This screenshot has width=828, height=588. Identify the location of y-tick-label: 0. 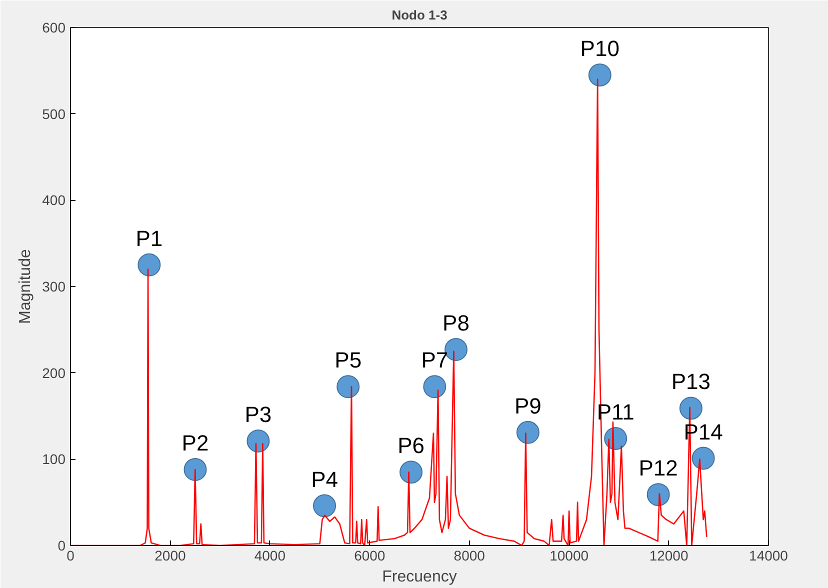
(62, 546).